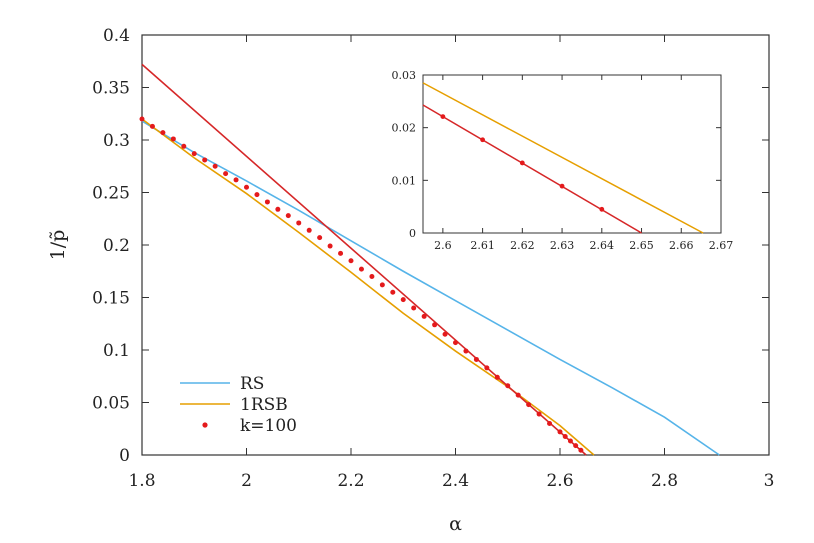 This screenshot has width=814, height=543. I want to click on inset-y-axis: 0 0.01 0.02 0.03, so click(556, 154).